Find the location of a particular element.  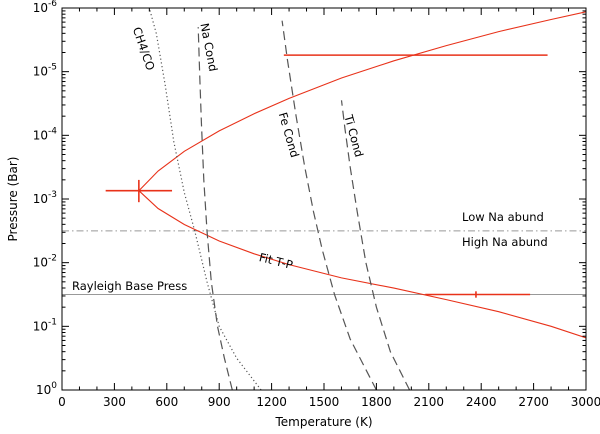

x-tick-label: 900 is located at coordinates (219, 402).